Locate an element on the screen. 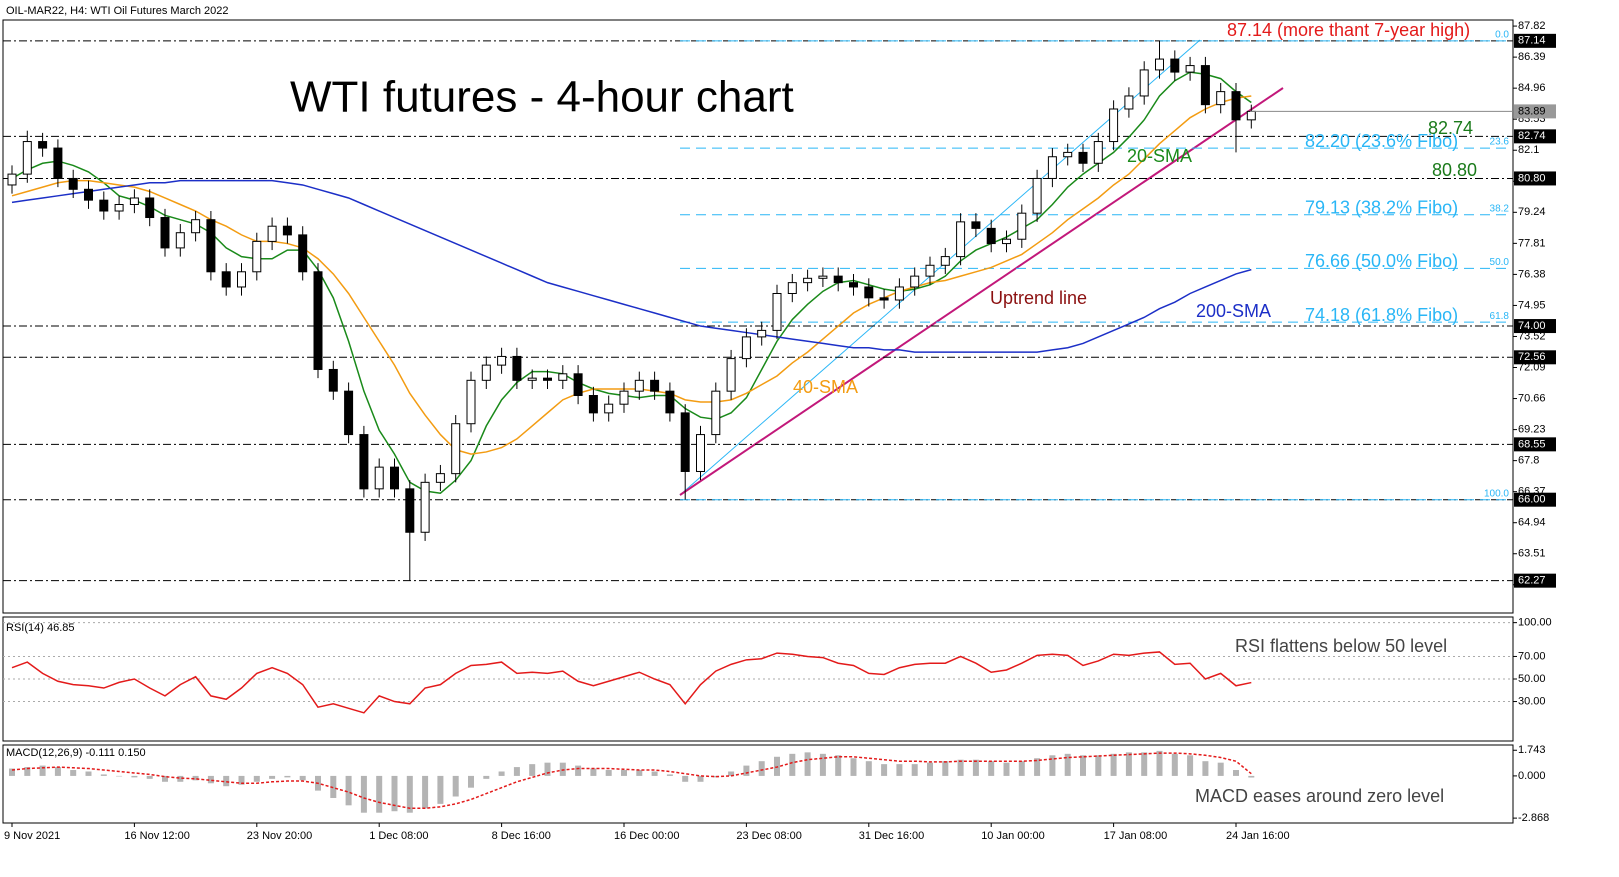 The image size is (1619, 877). fibo-label: 74.18 (61.8% Fibo) is located at coordinates (1381, 315).